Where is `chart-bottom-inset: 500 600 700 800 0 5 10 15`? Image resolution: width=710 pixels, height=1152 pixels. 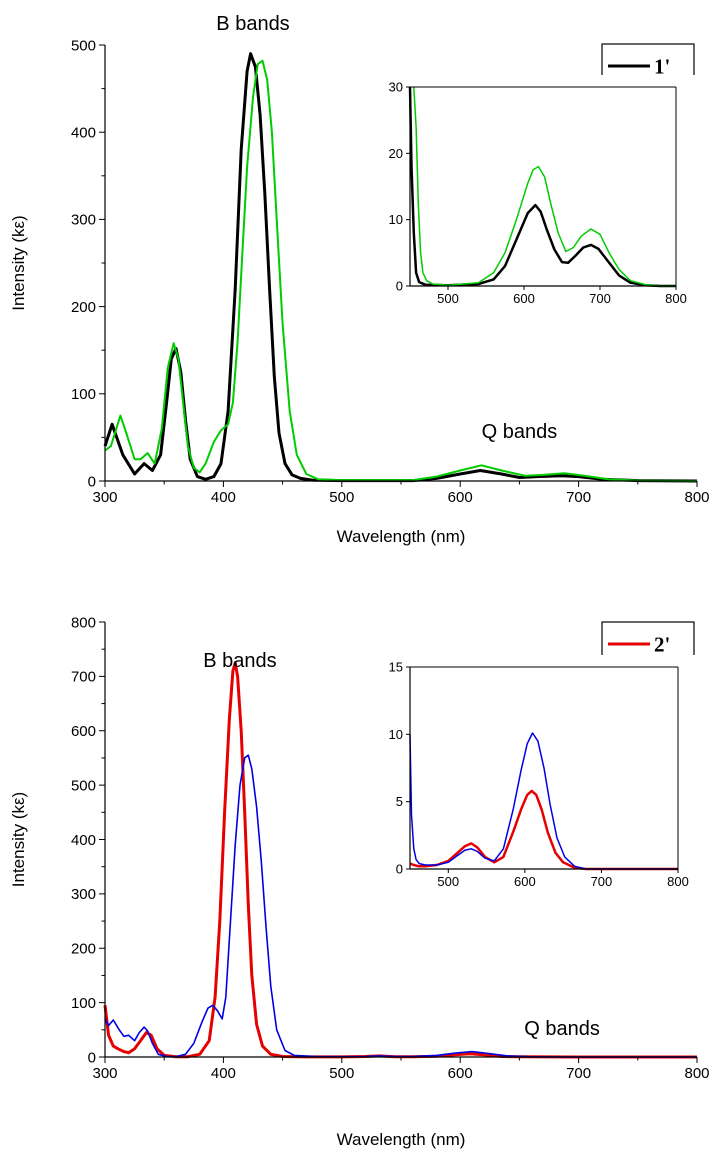 chart-bottom-inset: 500 600 700 800 0 5 10 15 is located at coordinates (534, 776).